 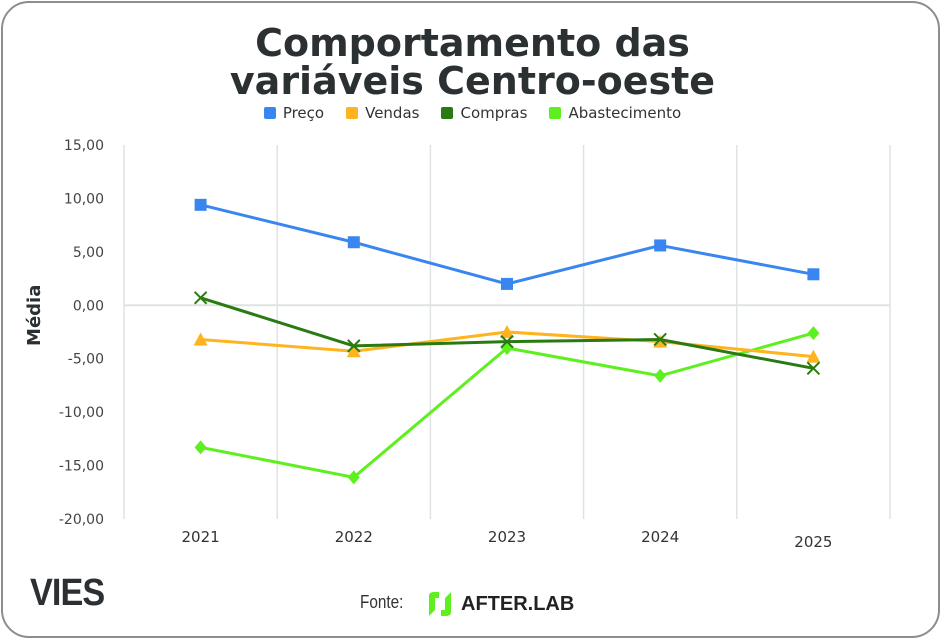 What do you see at coordinates (88, 306) in the screenshot?
I see `y-tick-label: 0,00` at bounding box center [88, 306].